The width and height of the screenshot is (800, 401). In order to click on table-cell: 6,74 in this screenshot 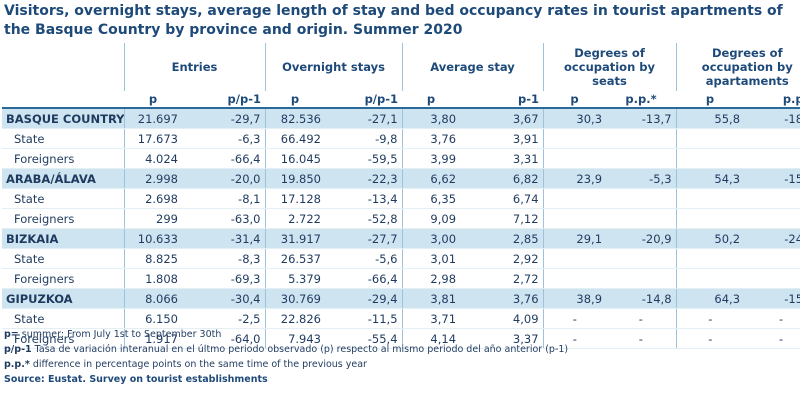, I will do `click(502, 198)`.